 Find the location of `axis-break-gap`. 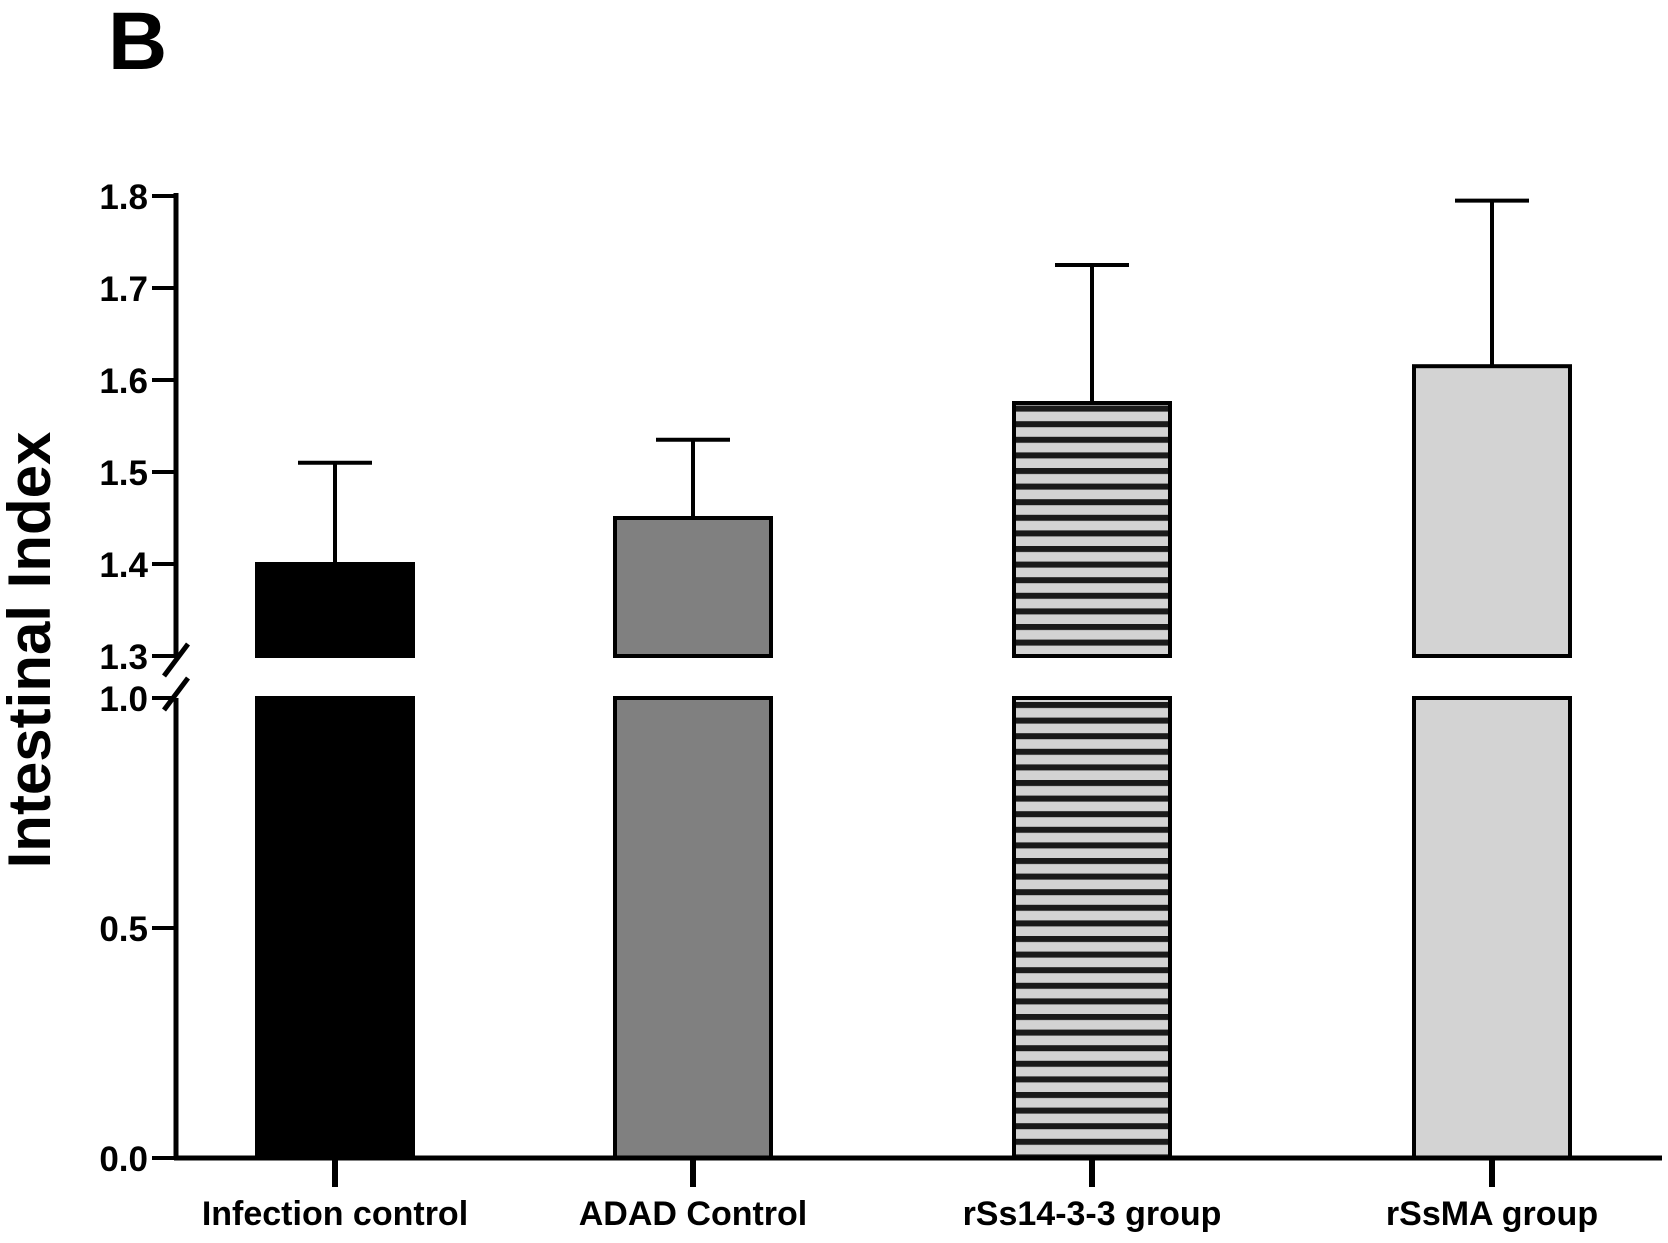

axis-break-gap is located at coordinates (902, 677).